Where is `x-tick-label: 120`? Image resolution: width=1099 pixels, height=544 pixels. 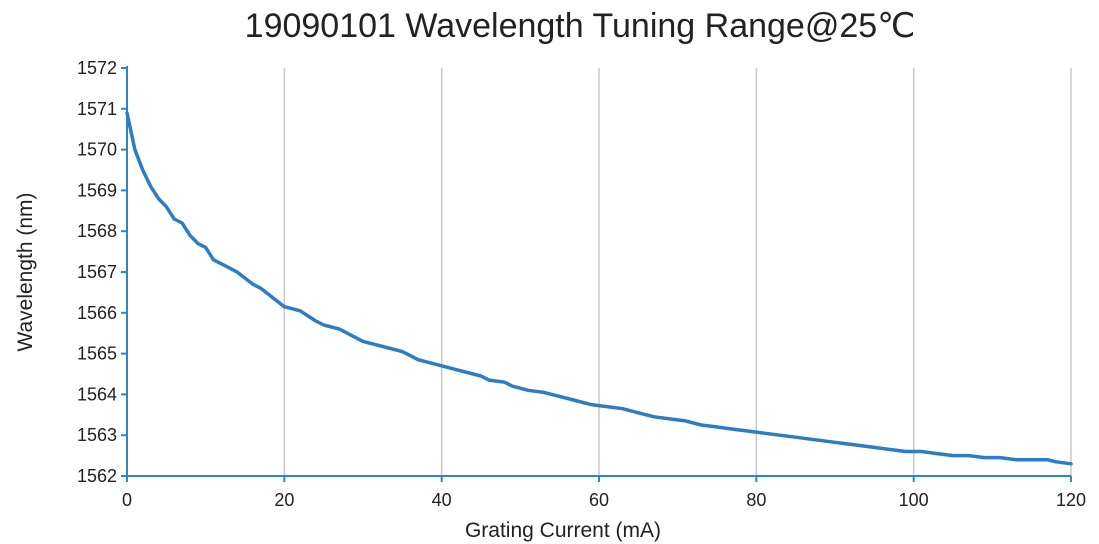
x-tick-label: 120 is located at coordinates (1071, 500).